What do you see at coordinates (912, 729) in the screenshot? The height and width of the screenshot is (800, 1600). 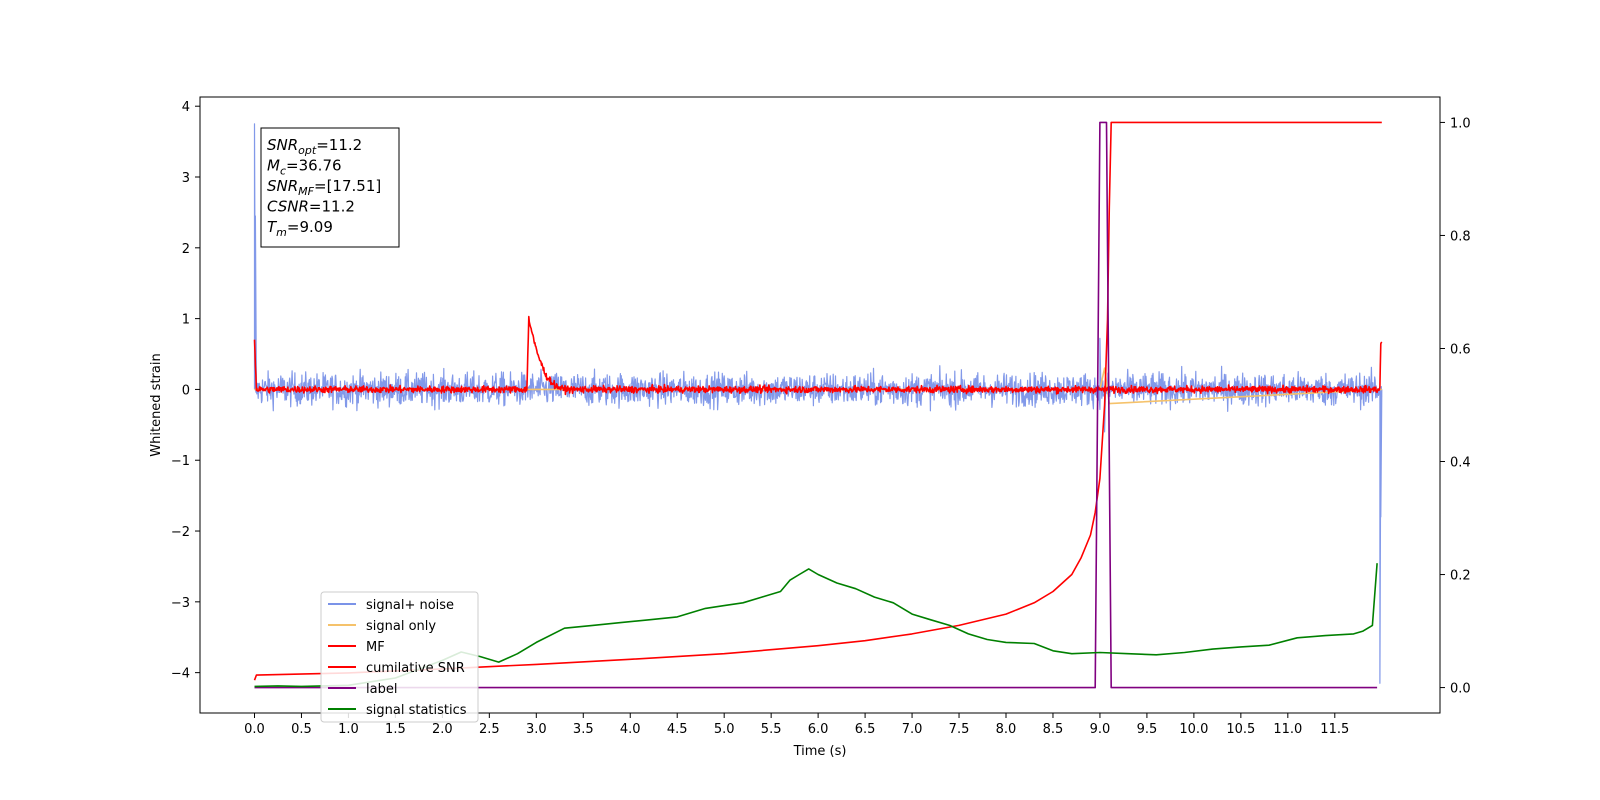 I see `x-tick-label: 7.0` at bounding box center [912, 729].